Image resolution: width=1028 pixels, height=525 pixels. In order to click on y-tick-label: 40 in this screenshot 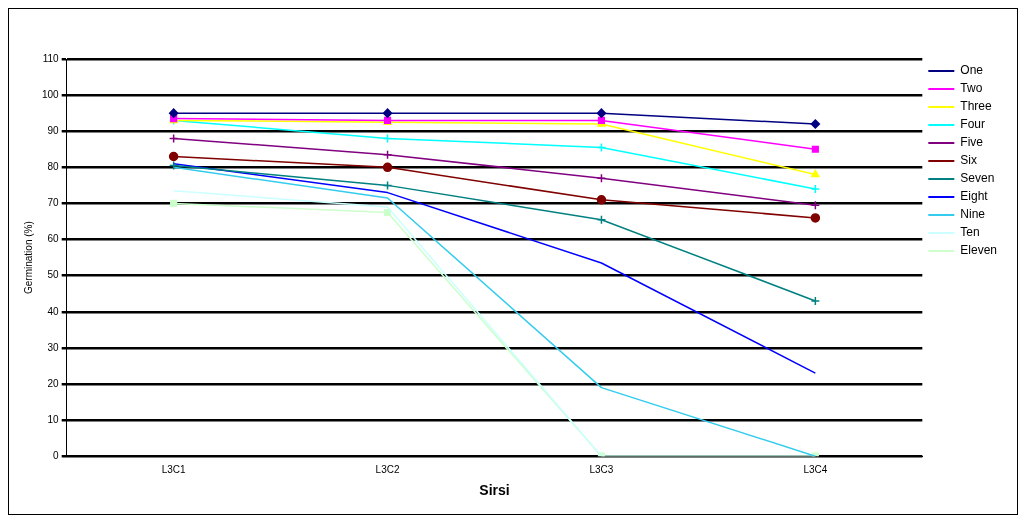, I will do `click(53, 311)`.